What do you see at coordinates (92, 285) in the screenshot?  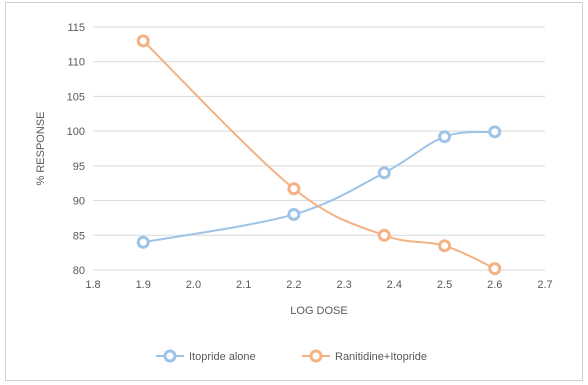 I see `x-tick-label: 1.8` at bounding box center [92, 285].